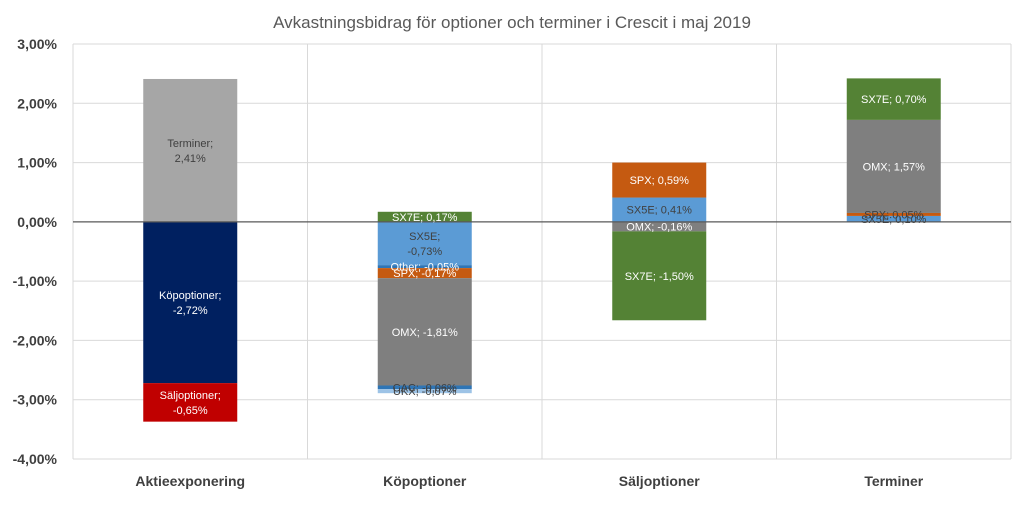 The image size is (1024, 510). Describe the element at coordinates (190, 481) in the screenshot. I see `x-category-label: Aktieexponering` at that location.